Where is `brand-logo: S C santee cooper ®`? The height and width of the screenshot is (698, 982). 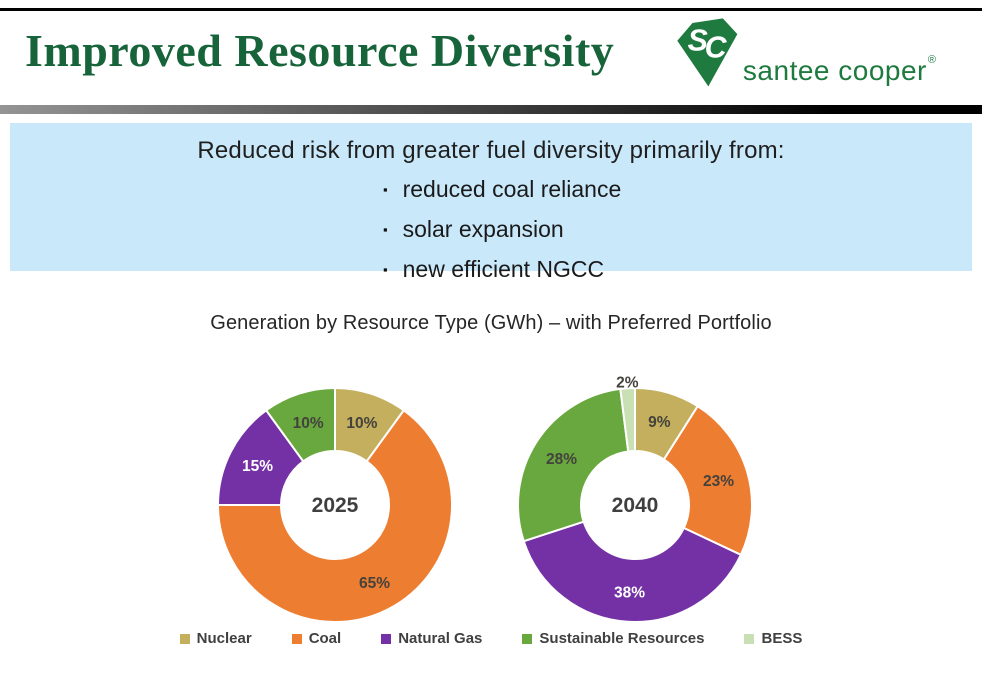 brand-logo: S C santee cooper ® is located at coordinates (805, 52).